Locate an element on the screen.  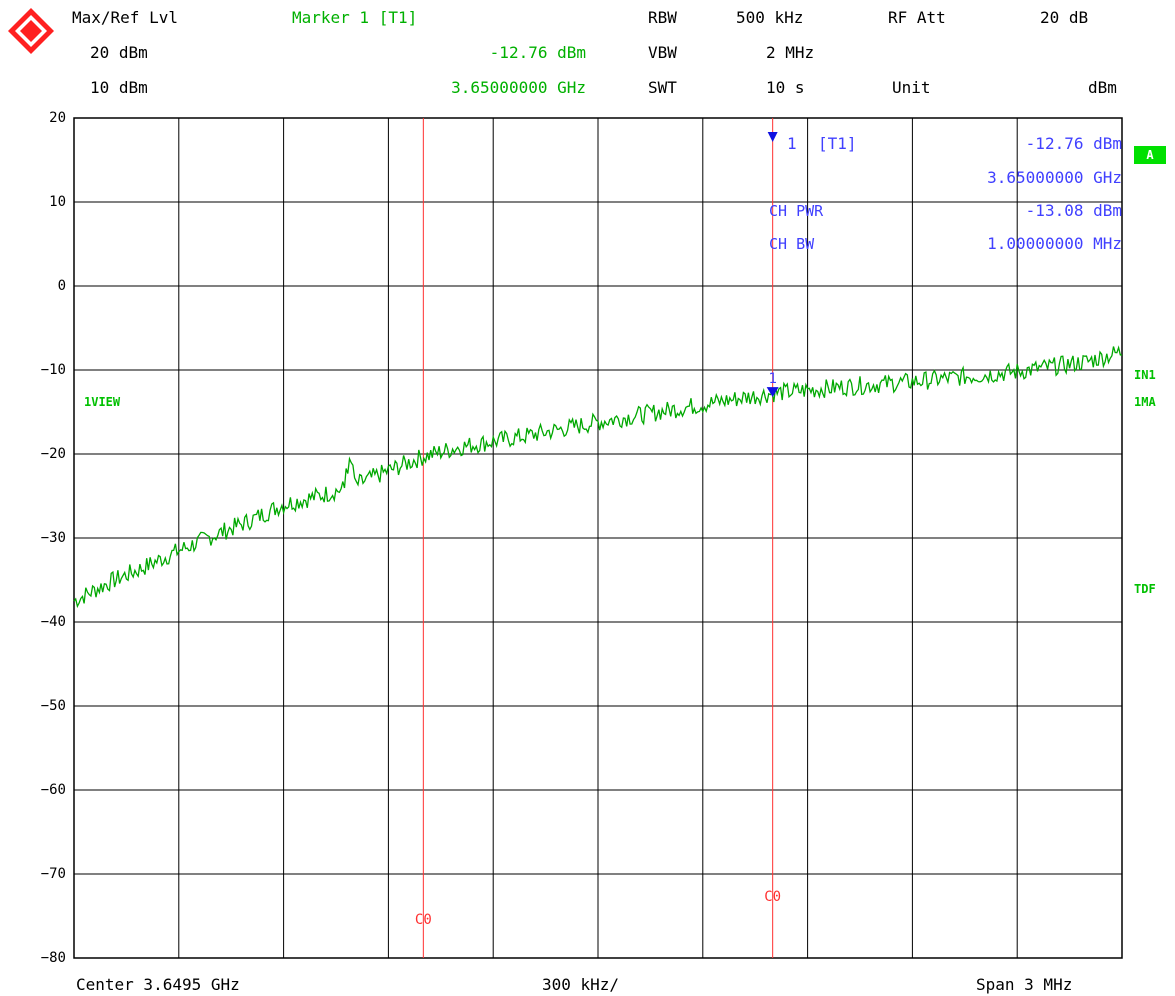
vbw-value: 2 MHz is located at coordinates (790, 52).